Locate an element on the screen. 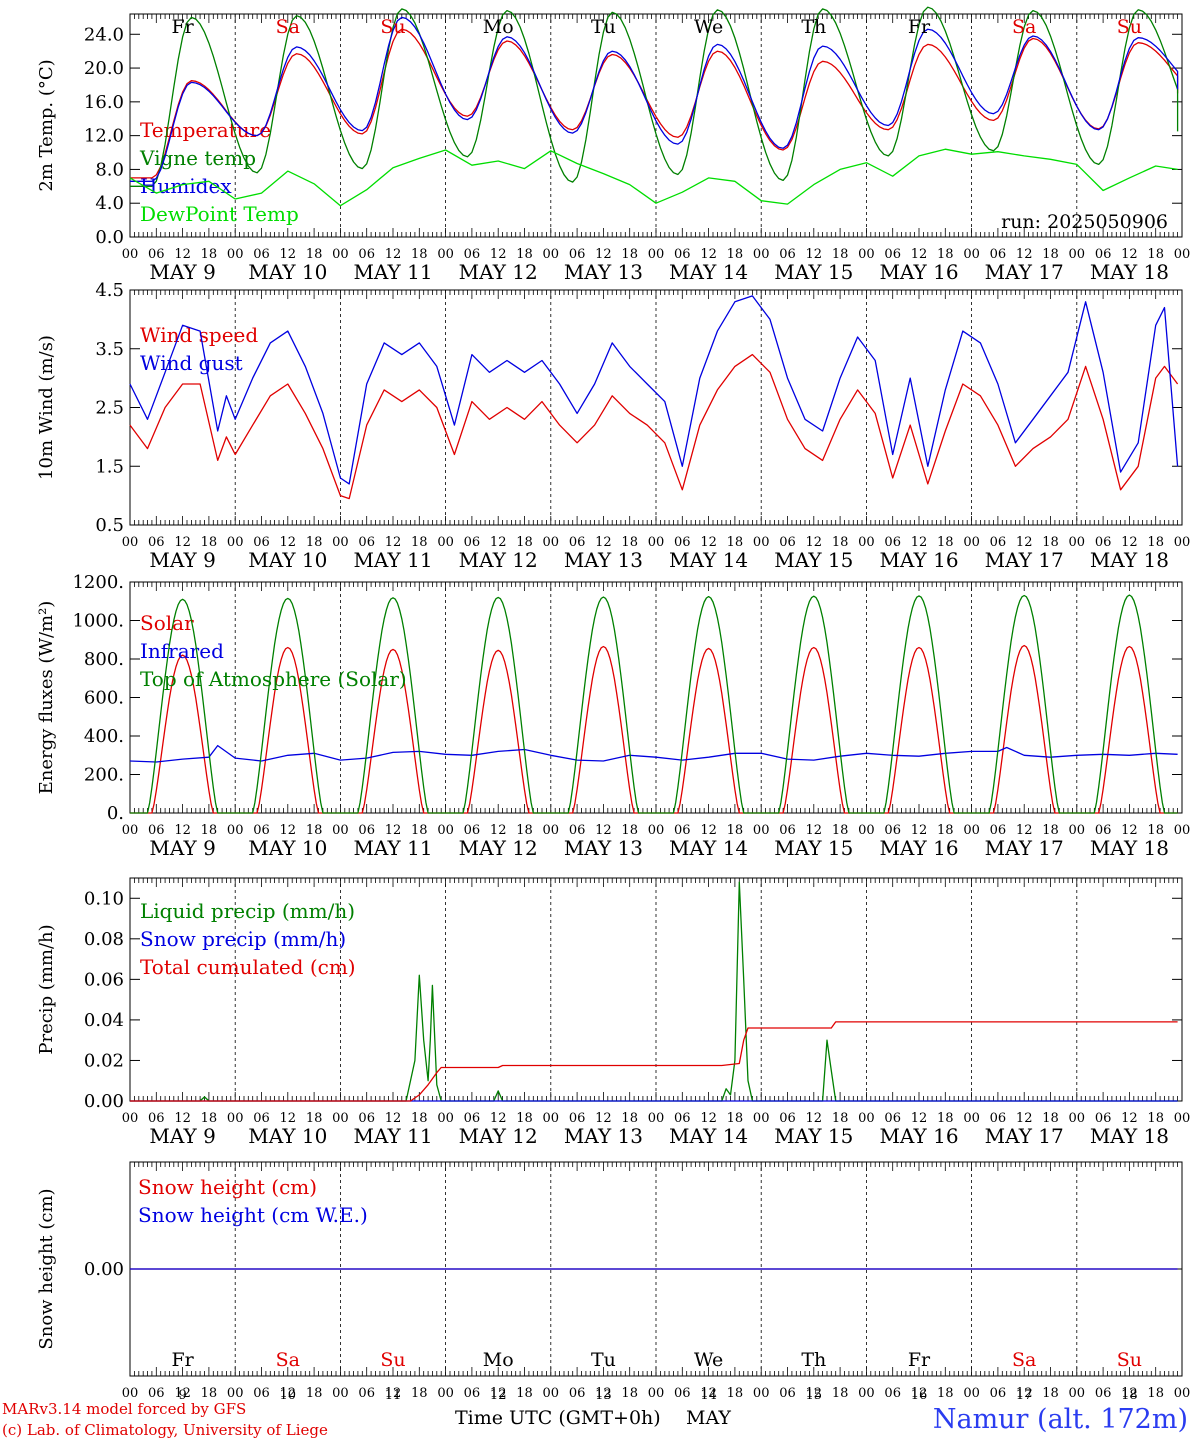 This screenshot has height=1440, width=1194. y-tick-label: 1.5 is located at coordinates (109, 466).